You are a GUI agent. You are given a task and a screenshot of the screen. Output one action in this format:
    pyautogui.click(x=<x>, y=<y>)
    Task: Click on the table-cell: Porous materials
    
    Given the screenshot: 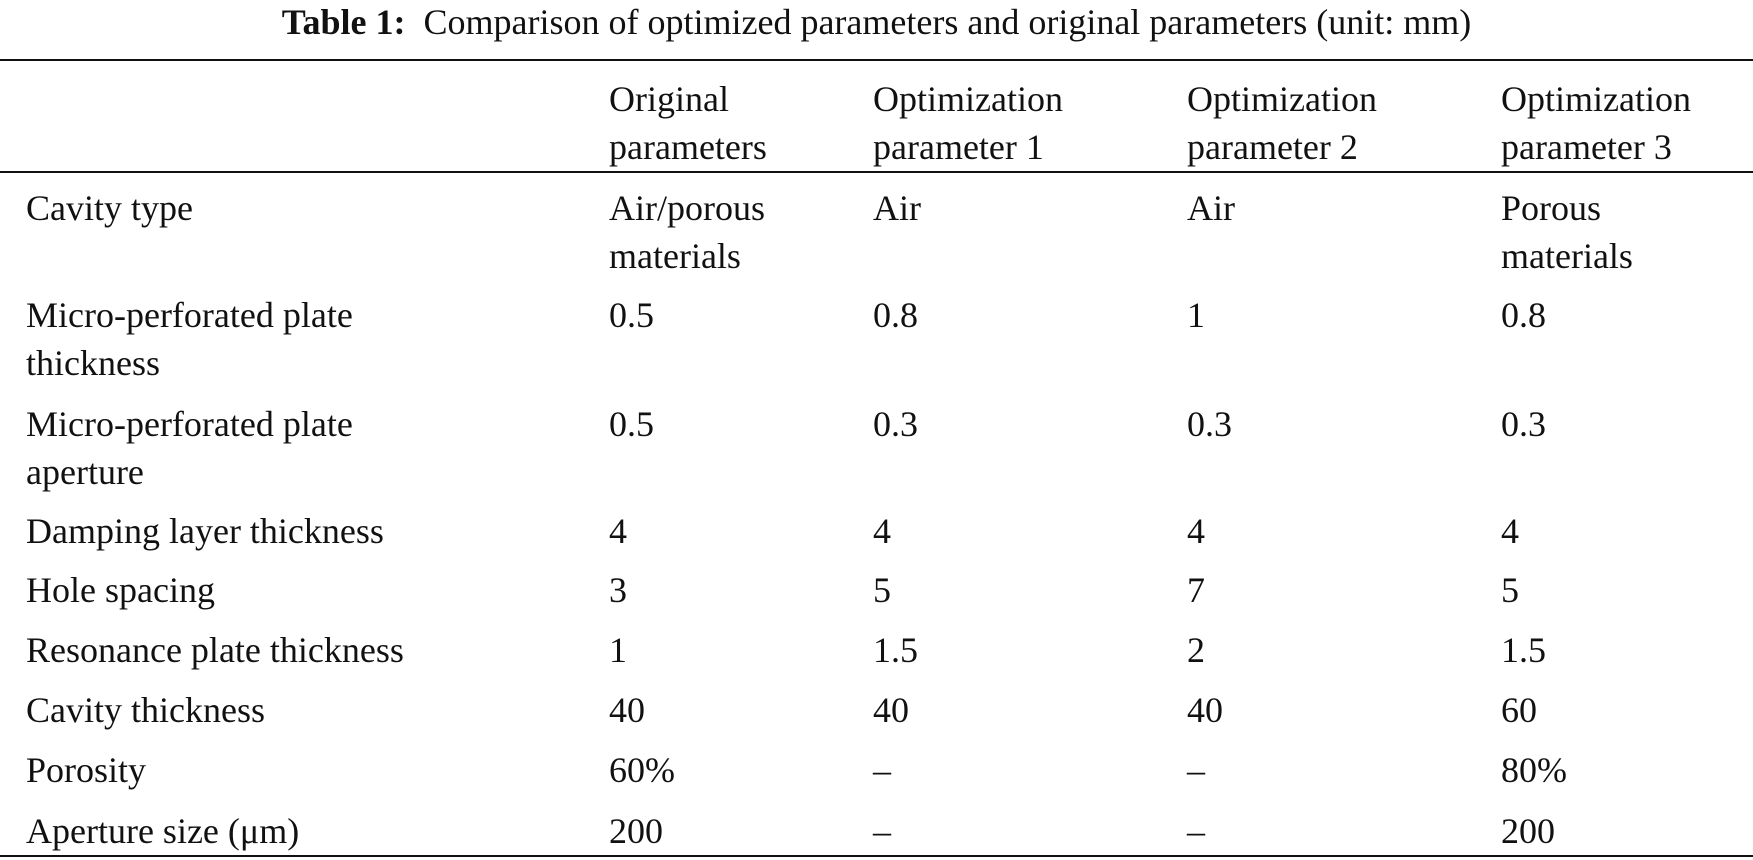 What is the action you would take?
    pyautogui.click(x=1567, y=232)
    